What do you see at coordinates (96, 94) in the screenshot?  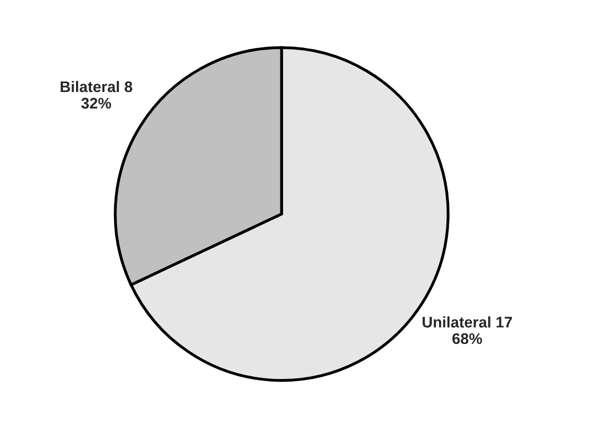 I see `slice-label: Bilateral 8 32%` at bounding box center [96, 94].